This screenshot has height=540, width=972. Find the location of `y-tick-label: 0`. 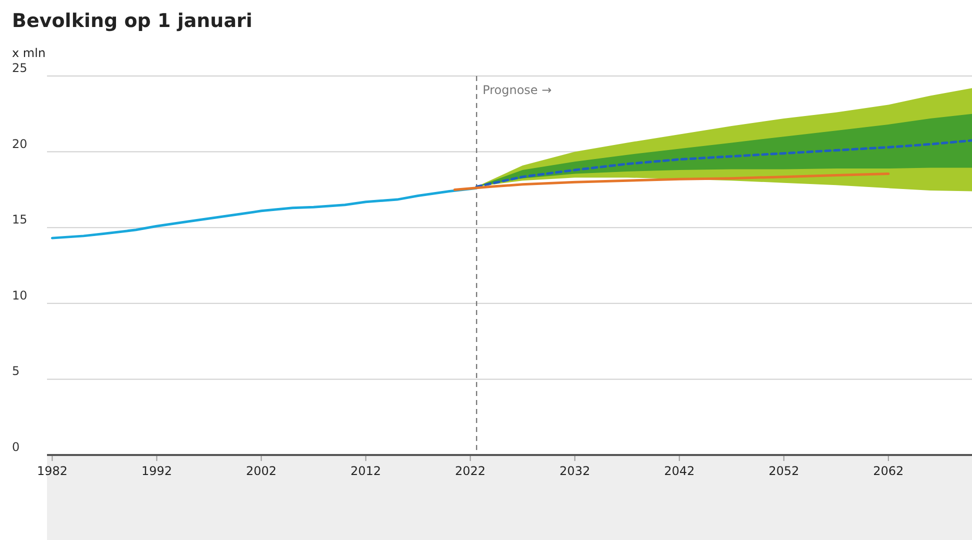

y-tick-label: 0 is located at coordinates (16, 447).